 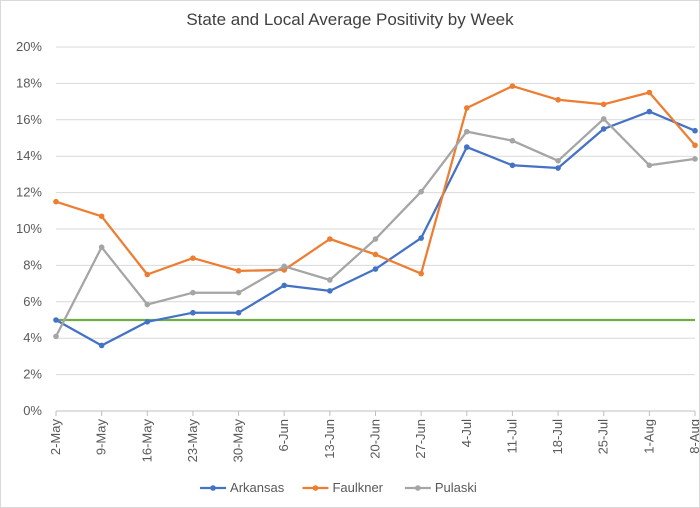 What do you see at coordinates (32, 301) in the screenshot?
I see `y-tick-label: 6%` at bounding box center [32, 301].